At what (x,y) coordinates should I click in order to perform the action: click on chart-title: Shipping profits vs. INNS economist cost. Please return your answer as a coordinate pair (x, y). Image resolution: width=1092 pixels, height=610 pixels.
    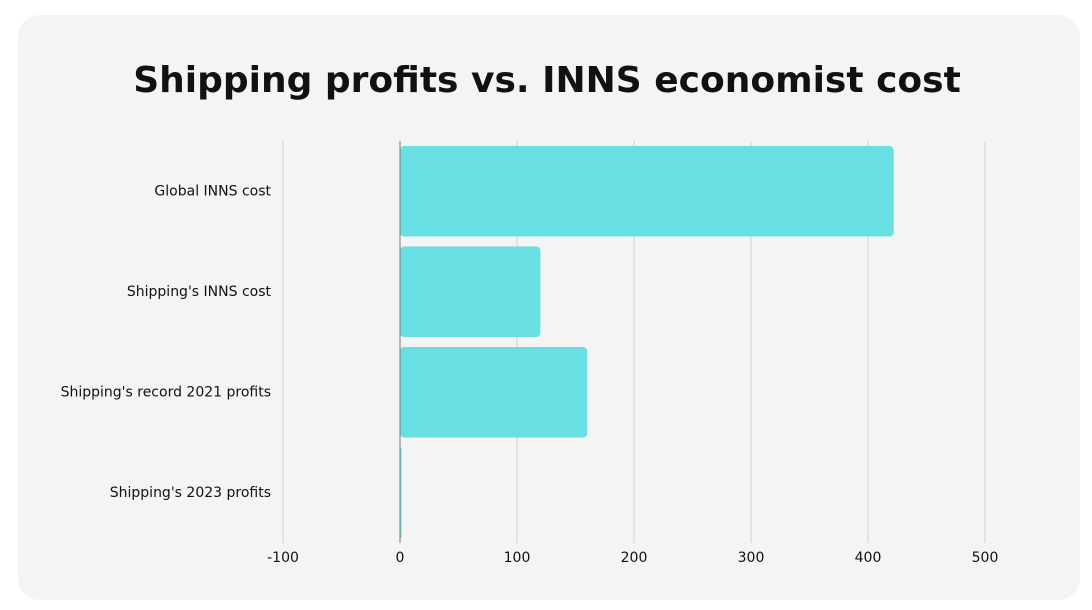
    Looking at the image, I should click on (547, 80).